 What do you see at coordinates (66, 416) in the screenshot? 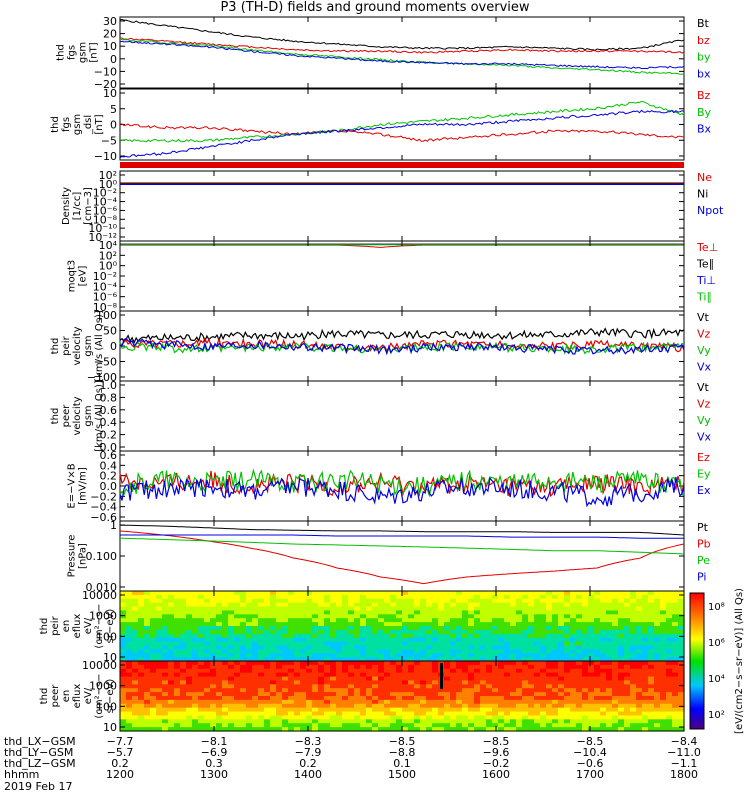
I see `y-axis-label-line: peer` at bounding box center [66, 416].